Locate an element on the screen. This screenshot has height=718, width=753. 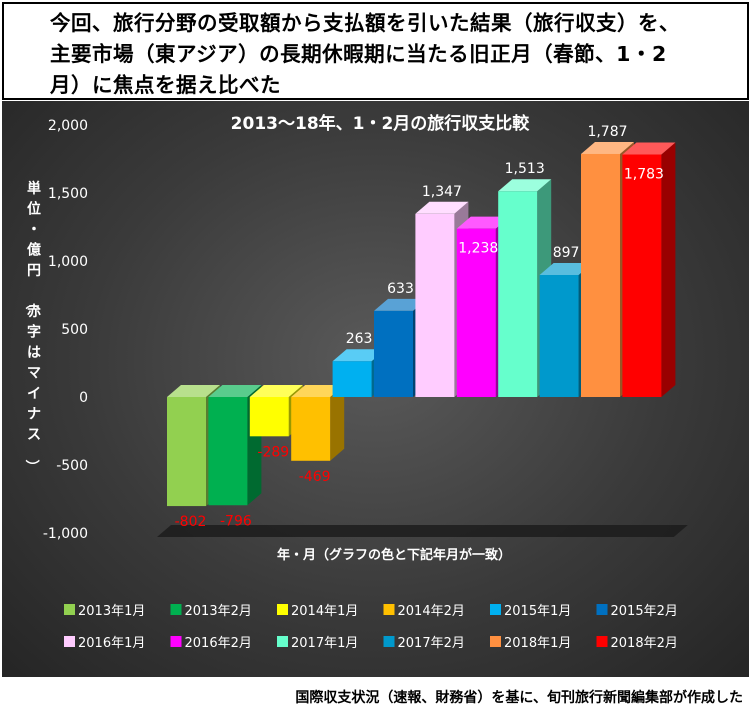
x-axis-title: 年・月（グラフの色と下記年月が一致） is located at coordinates (394, 555).